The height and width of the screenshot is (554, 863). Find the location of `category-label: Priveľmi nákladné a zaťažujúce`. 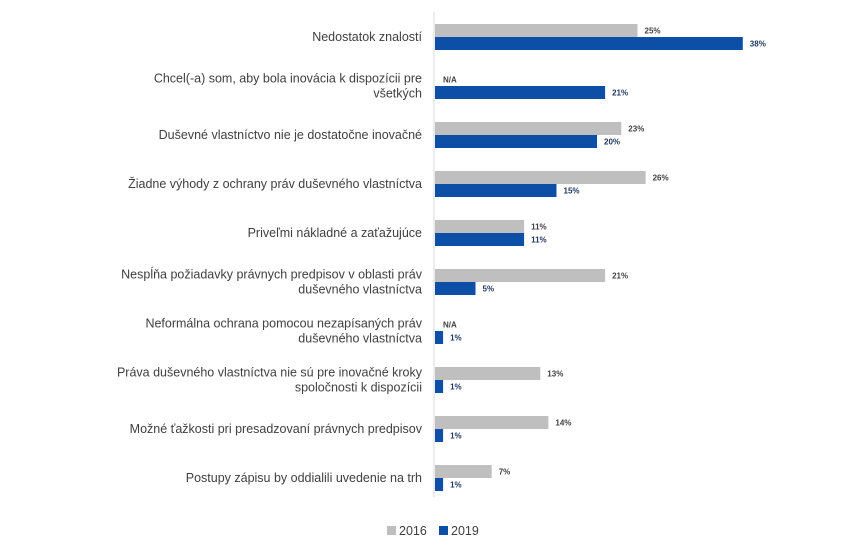

category-label: Priveľmi nákladné a zaťažujúce is located at coordinates (335, 233).